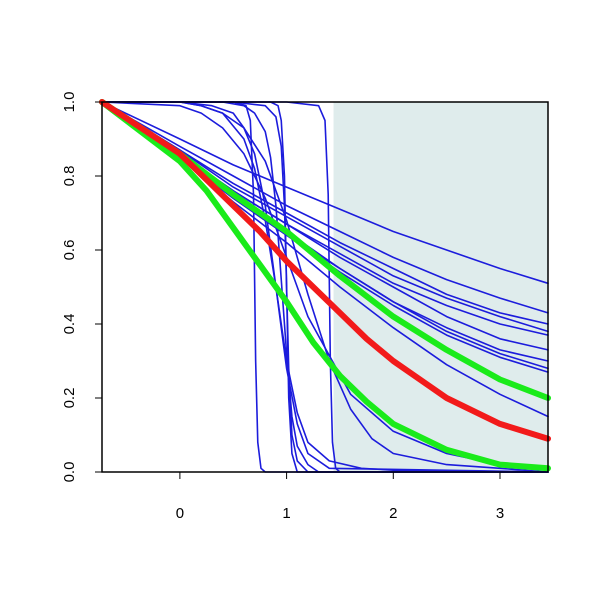 This screenshot has width=600, height=600. Describe the element at coordinates (69, 176) in the screenshot. I see `y-tick-label: 0.8` at that location.